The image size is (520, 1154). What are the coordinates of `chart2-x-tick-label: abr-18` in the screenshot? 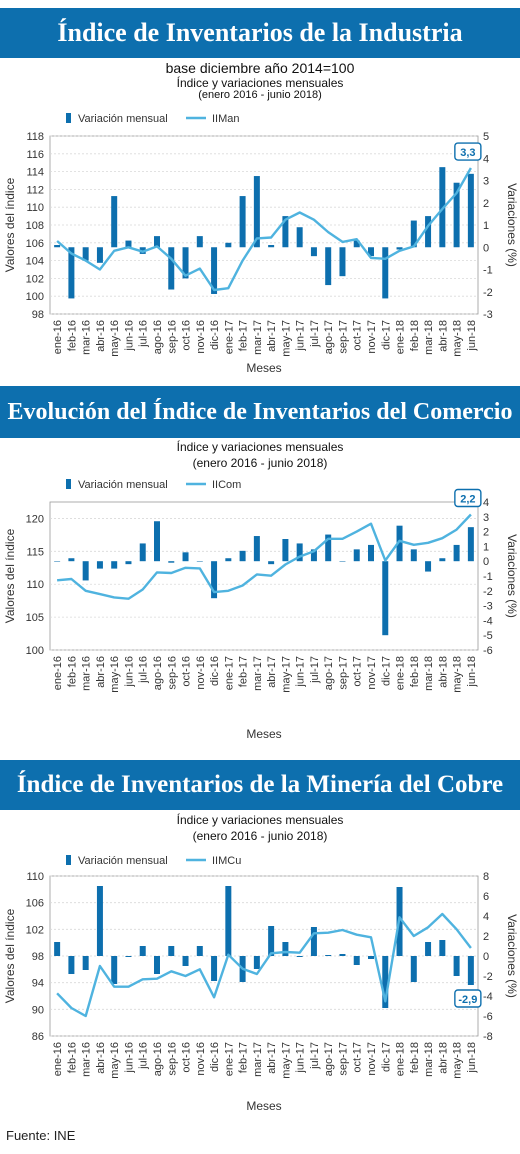 It's located at (443, 672).